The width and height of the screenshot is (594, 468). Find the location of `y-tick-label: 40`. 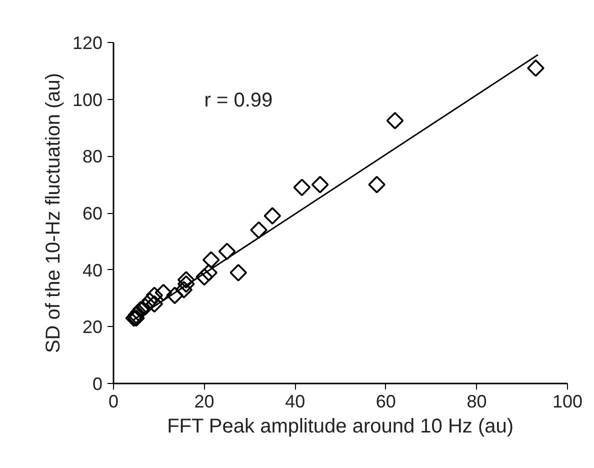

y-tick-label: 40 is located at coordinates (92, 270).